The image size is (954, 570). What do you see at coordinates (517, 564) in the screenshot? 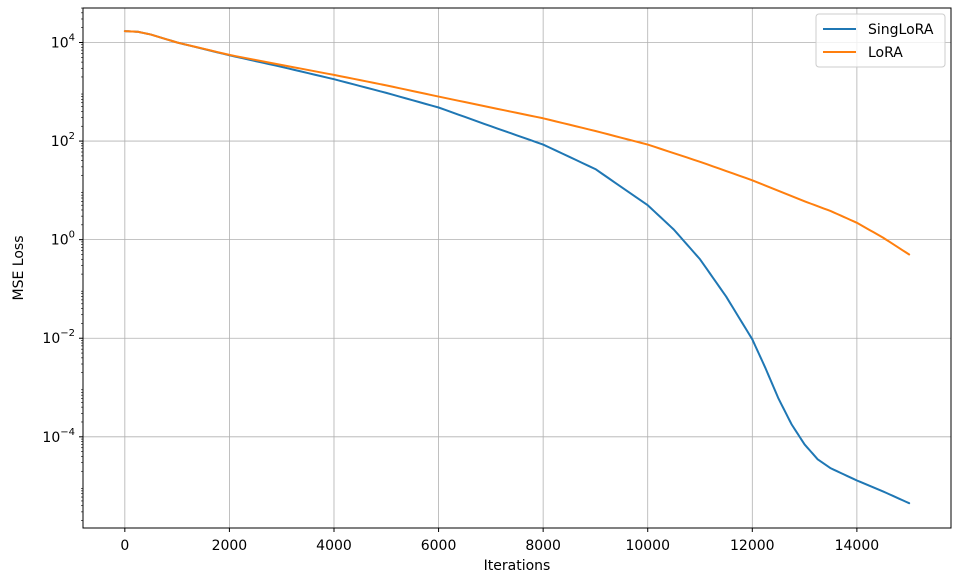
I see `x-axis-title: Iterations` at bounding box center [517, 564].